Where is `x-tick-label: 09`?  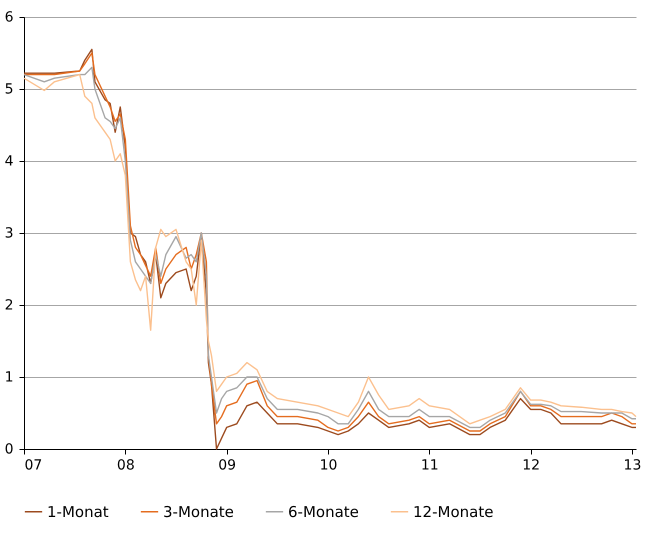
x-tick-label: 09 is located at coordinates (227, 466).